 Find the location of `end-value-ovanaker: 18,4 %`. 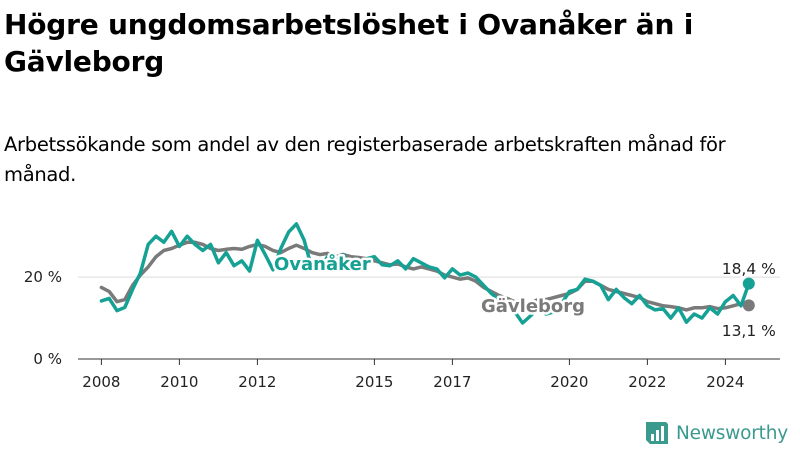

end-value-ovanaker: 18,4 % is located at coordinates (749, 269).